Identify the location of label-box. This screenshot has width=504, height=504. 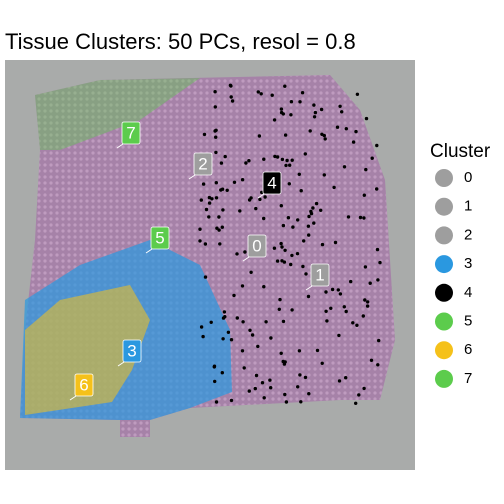
(272, 183).